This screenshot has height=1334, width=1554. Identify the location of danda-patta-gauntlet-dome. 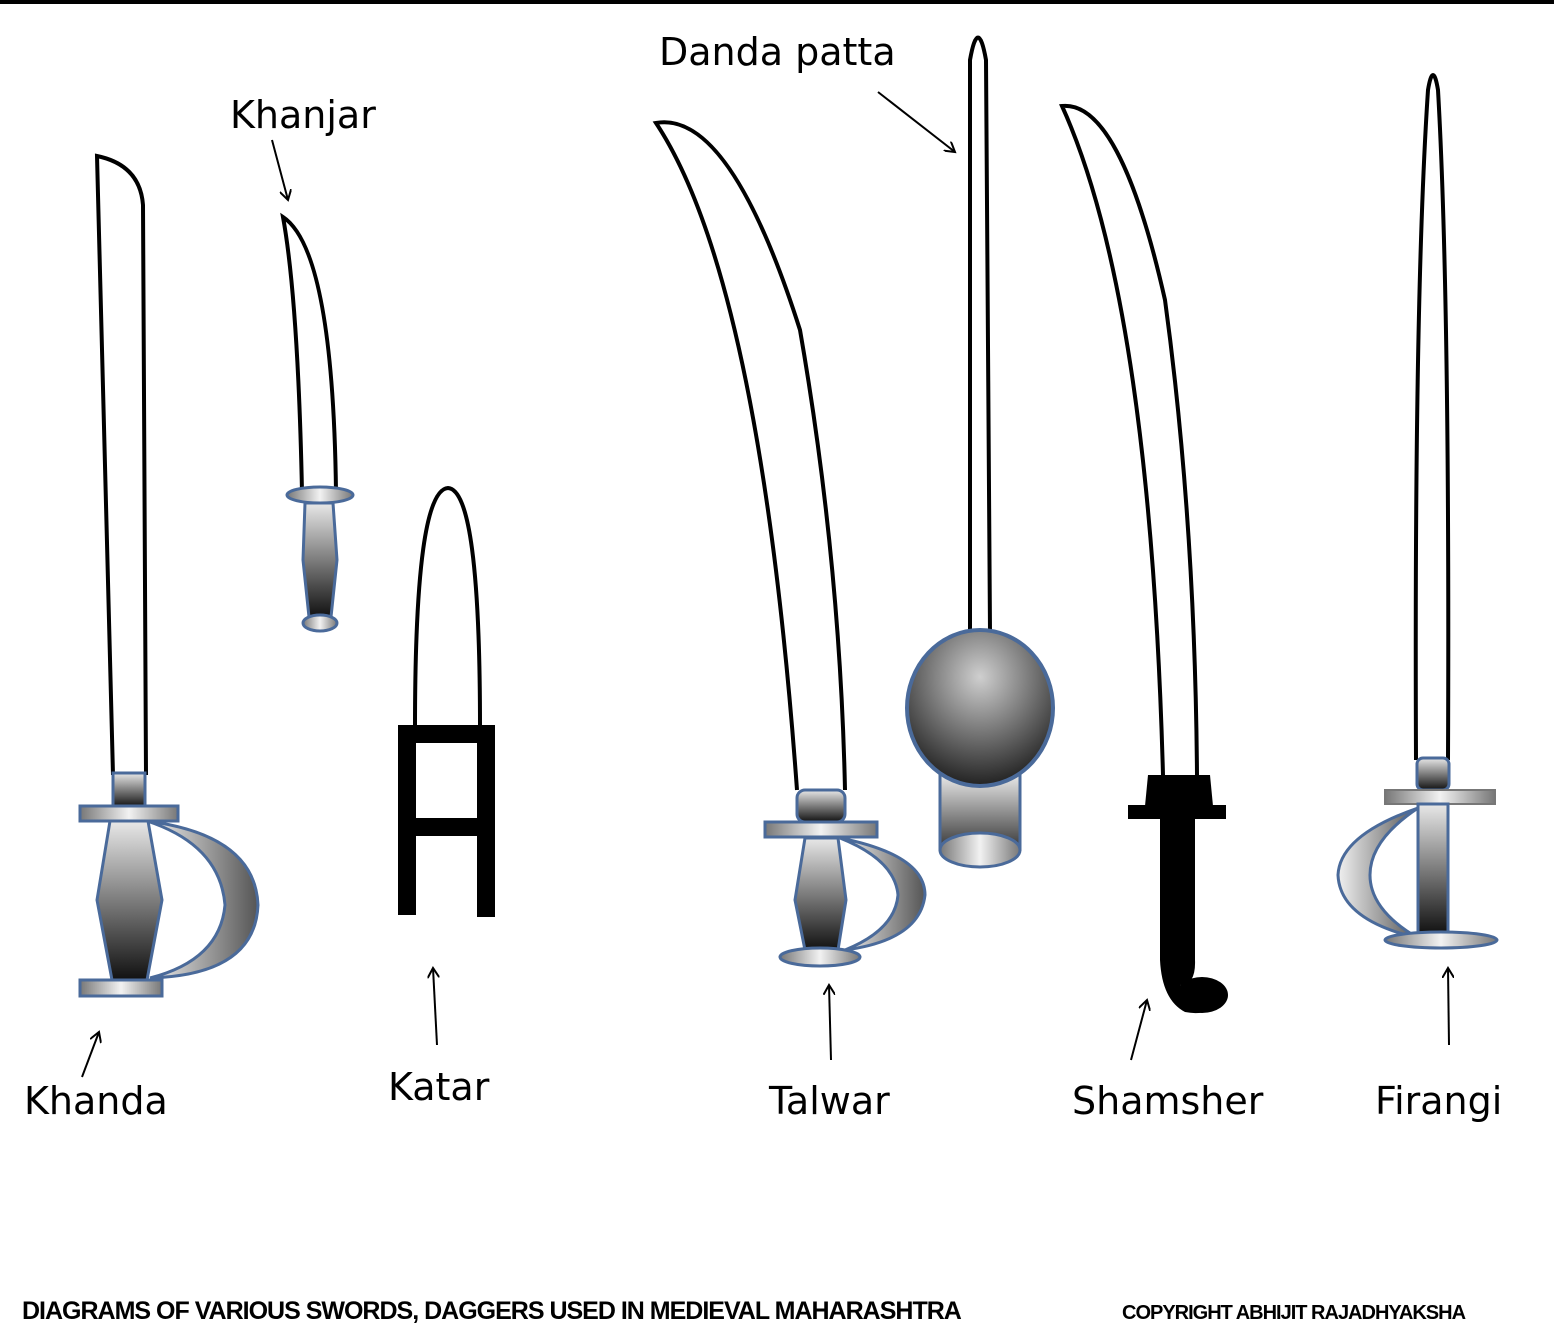
(980, 708).